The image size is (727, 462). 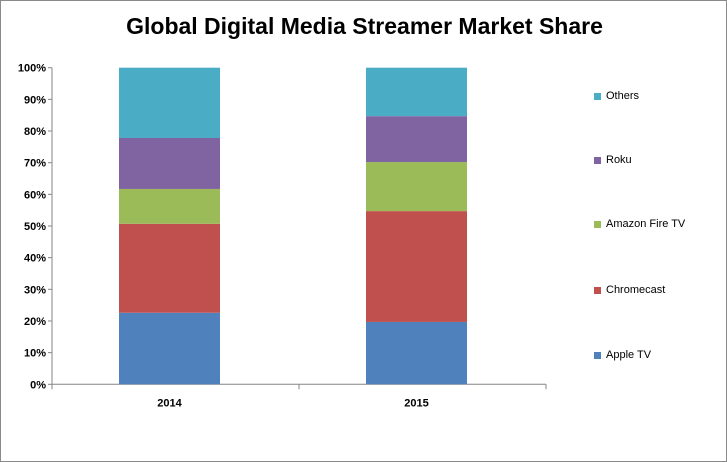 I want to click on legend-item: Amazon Fire TV, so click(x=639, y=224).